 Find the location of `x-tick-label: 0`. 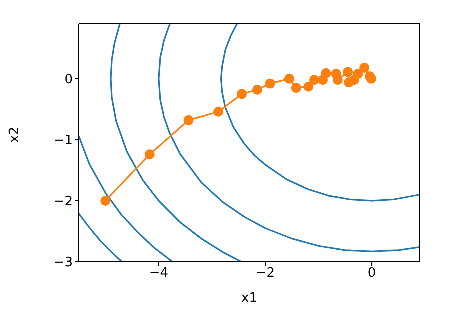

x-tick-label: 0 is located at coordinates (372, 274).